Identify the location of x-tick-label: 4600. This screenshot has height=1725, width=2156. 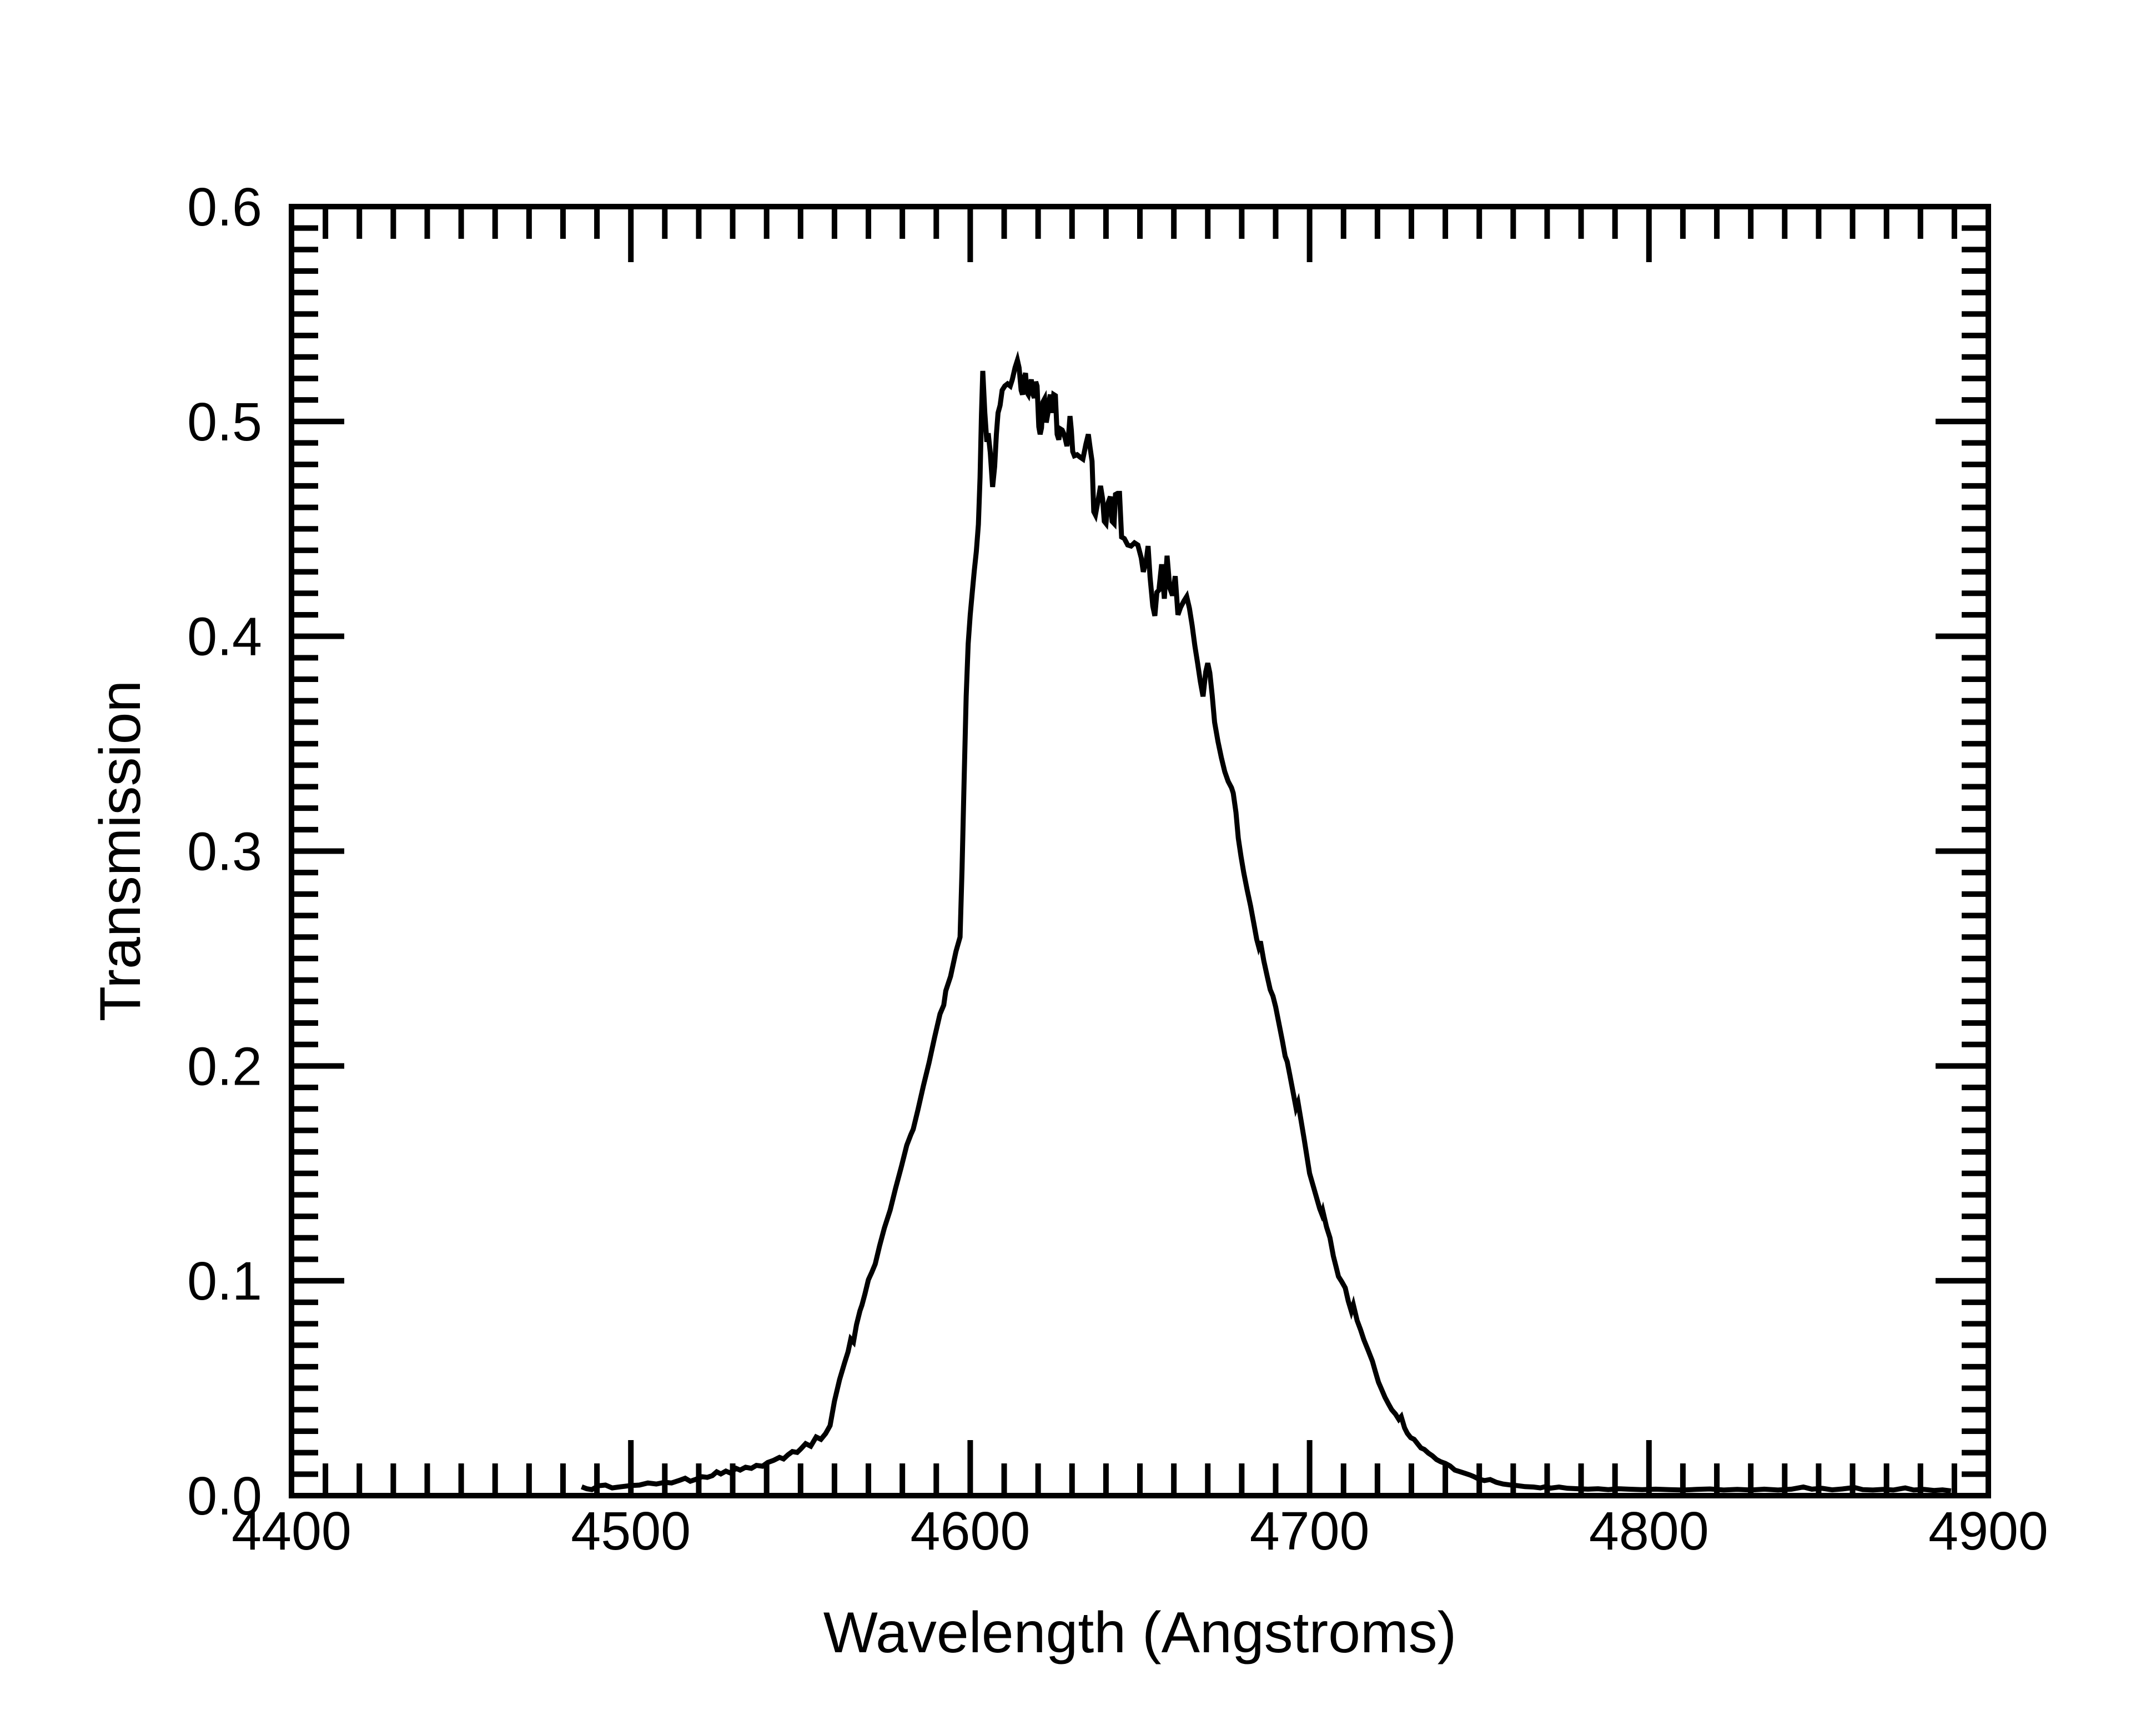
(971, 1531).